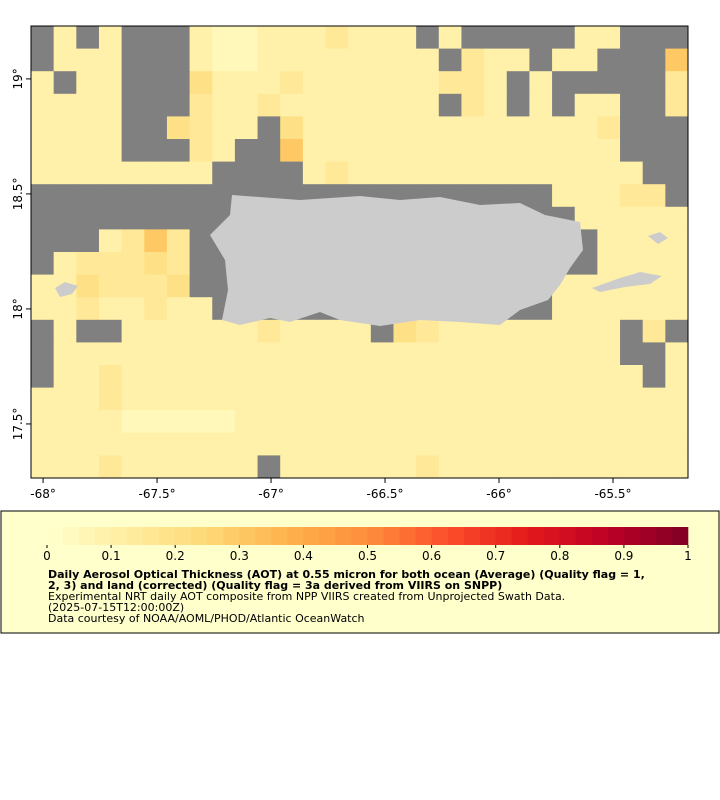  Describe the element at coordinates (157, 494) in the screenshot. I see `x-tick-label: -67.5°` at that location.